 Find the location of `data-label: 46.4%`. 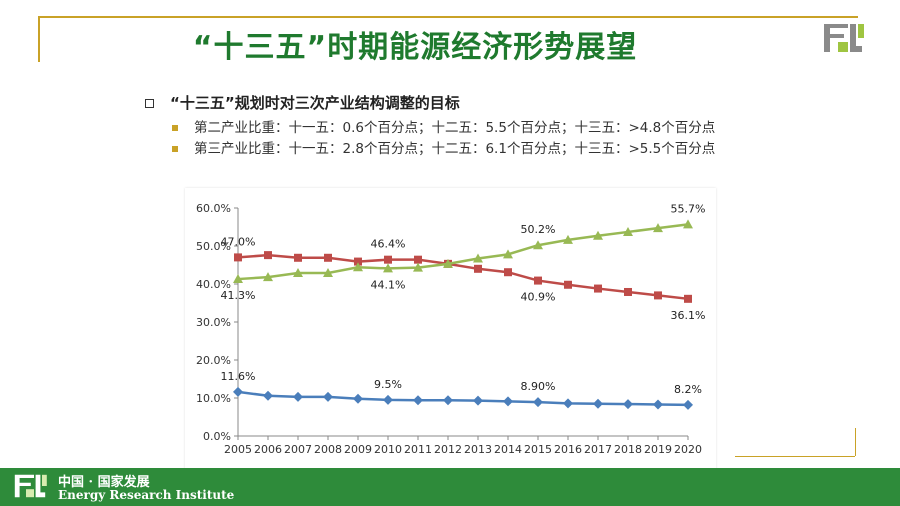

data-label: 46.4% is located at coordinates (388, 244).